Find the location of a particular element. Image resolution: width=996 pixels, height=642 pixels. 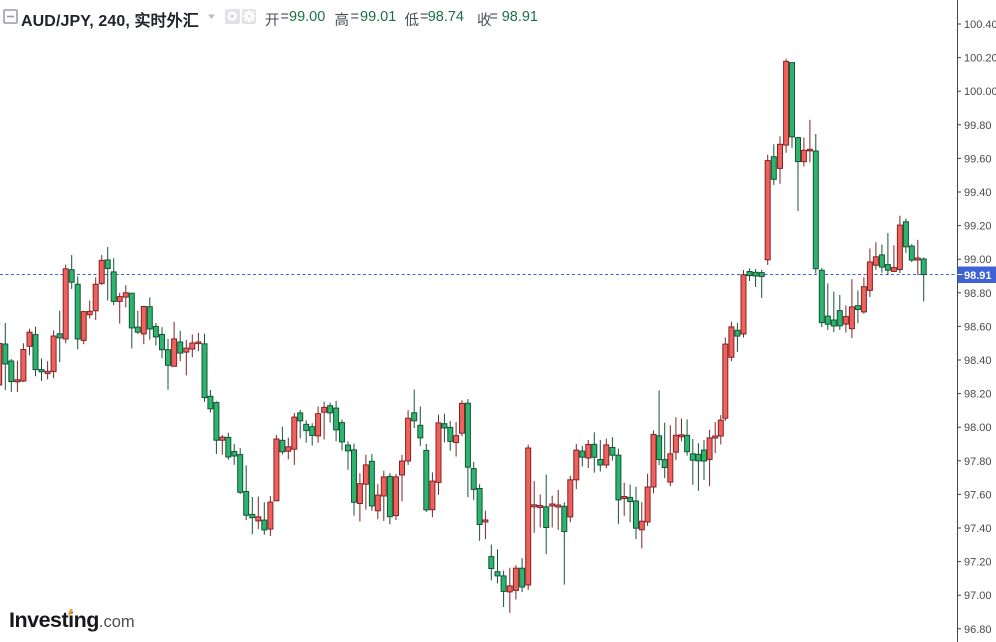

svg-text: 99.20 is located at coordinates (978, 227).